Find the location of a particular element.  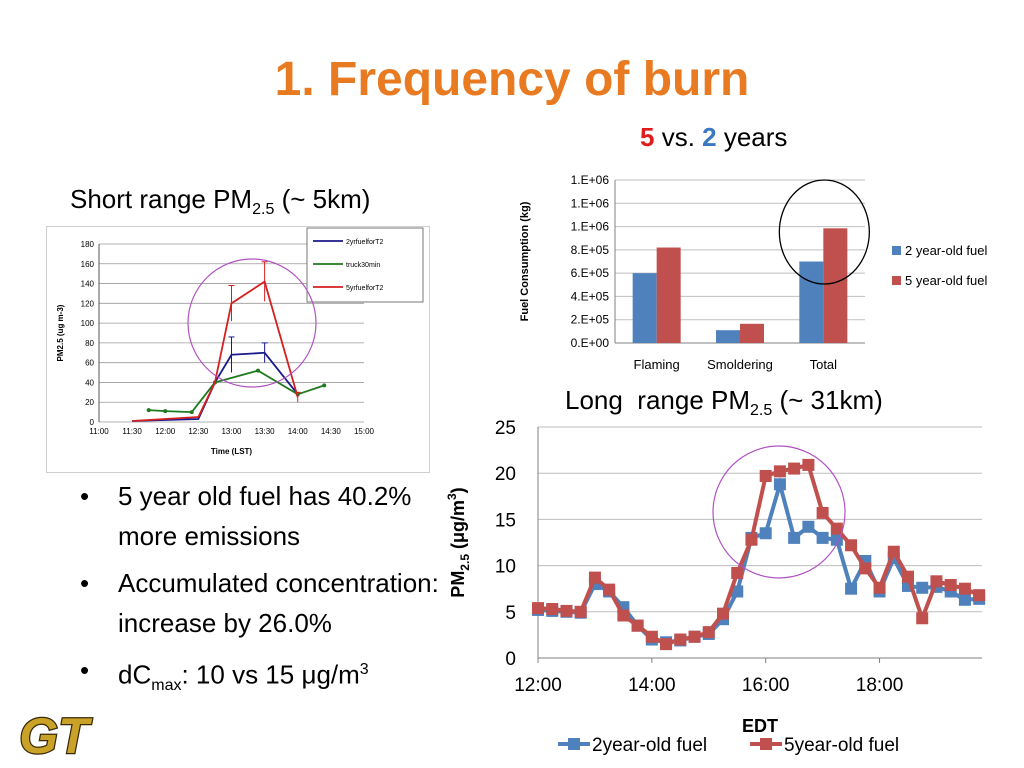

long-legend-label: 2year-old fuel is located at coordinates (649, 745).